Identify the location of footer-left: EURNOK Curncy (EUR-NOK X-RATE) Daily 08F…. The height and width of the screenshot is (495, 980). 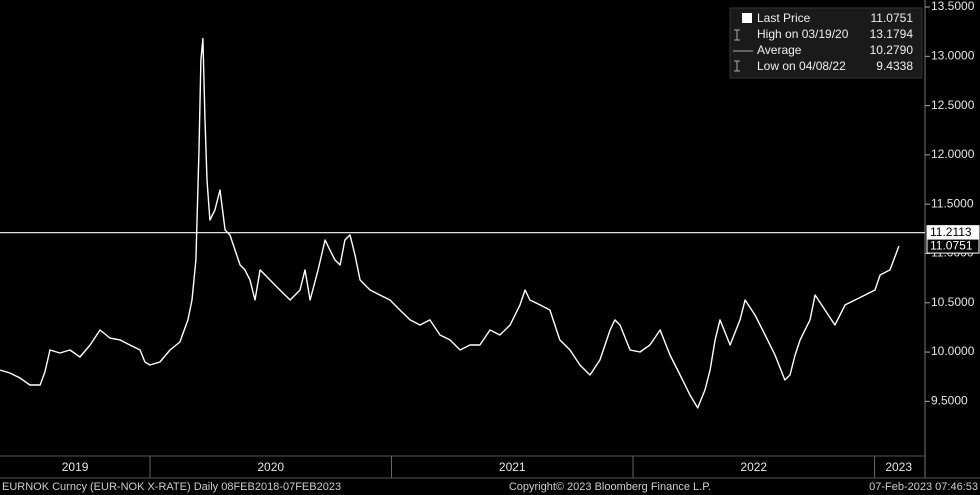
(171, 487).